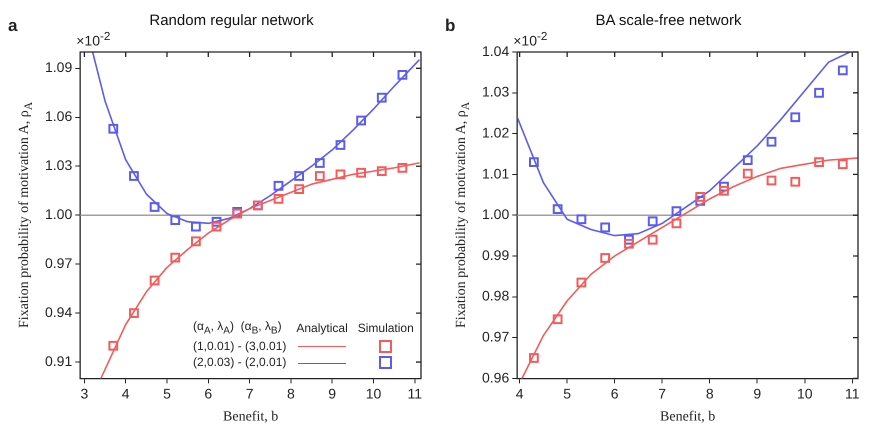  I want to click on y-tick-label: 0.94, so click(58, 312).